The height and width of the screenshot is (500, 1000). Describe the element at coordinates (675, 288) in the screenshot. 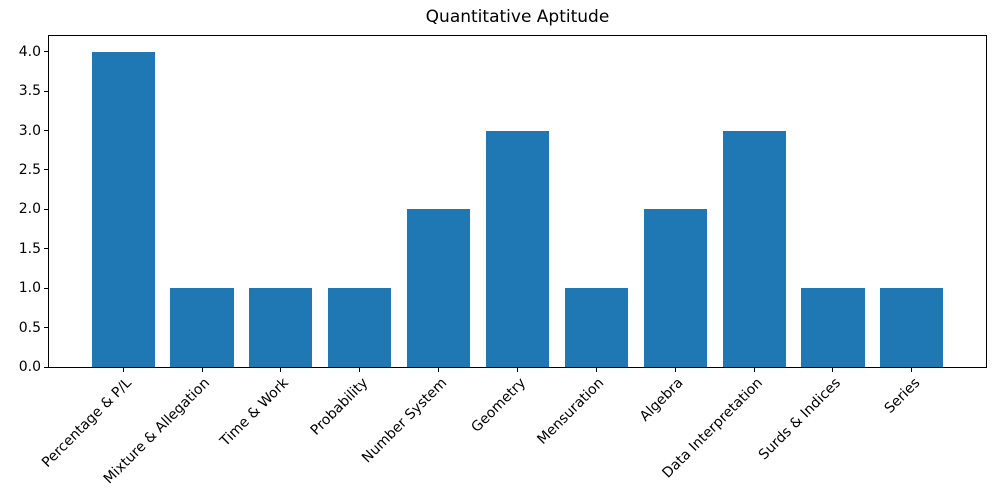

I see `bar-algebra` at that location.